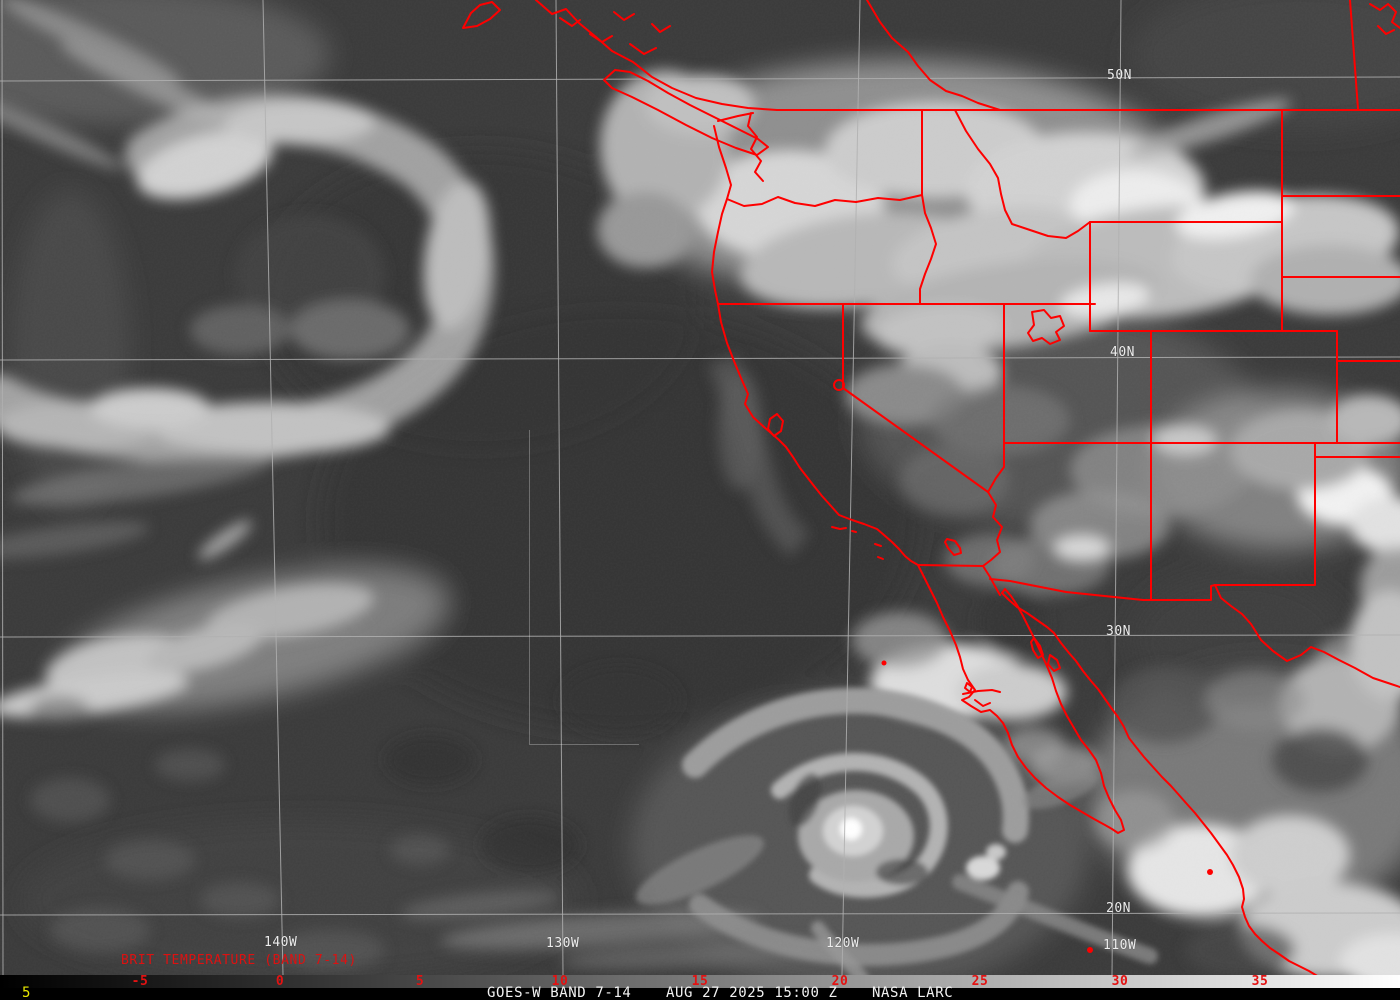 The width and height of the screenshot is (1400, 1000). I want to click on gridline-110w, so click(1116, 487).